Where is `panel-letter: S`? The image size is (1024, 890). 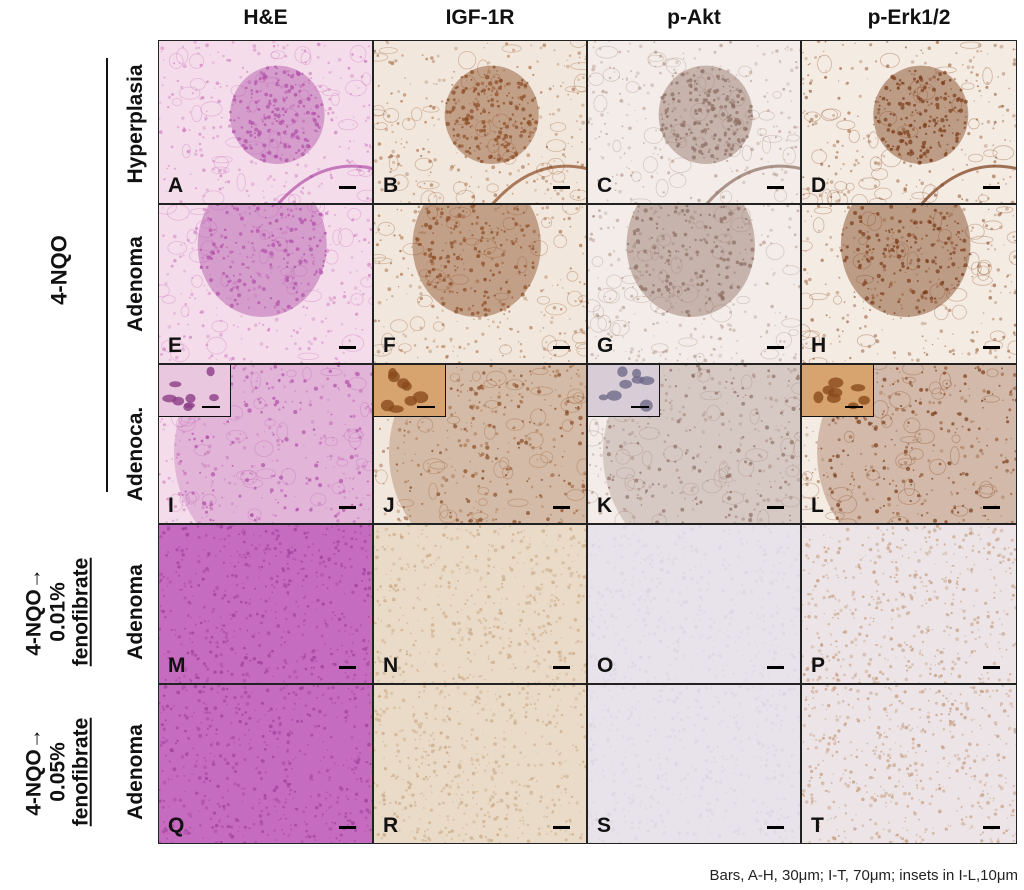 panel-letter: S is located at coordinates (604, 825).